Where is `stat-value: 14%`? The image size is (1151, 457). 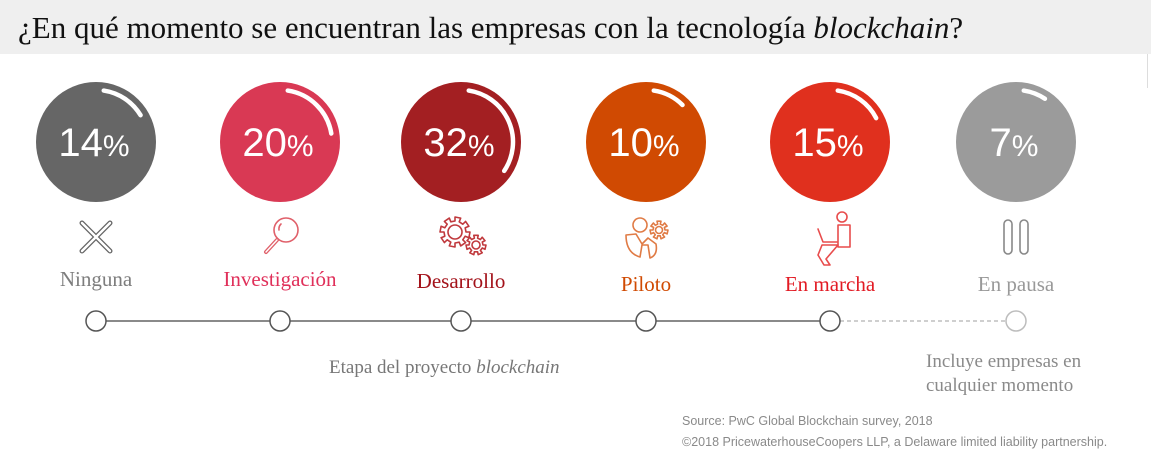 stat-value: 14% is located at coordinates (93, 143).